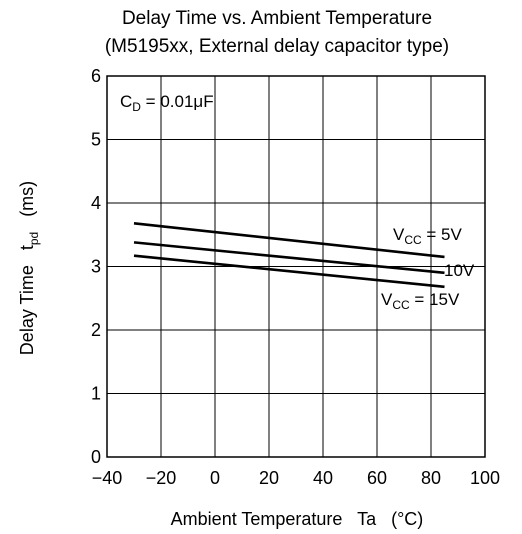  I want to click on x-tick-label: 60, so click(377, 478).